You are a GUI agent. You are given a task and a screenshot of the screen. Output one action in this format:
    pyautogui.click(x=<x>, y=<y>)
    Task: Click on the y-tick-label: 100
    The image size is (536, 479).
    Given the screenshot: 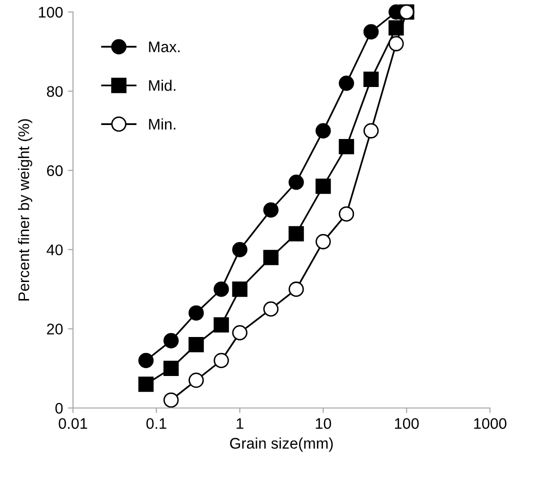 What is the action you would take?
    pyautogui.click(x=50, y=12)
    